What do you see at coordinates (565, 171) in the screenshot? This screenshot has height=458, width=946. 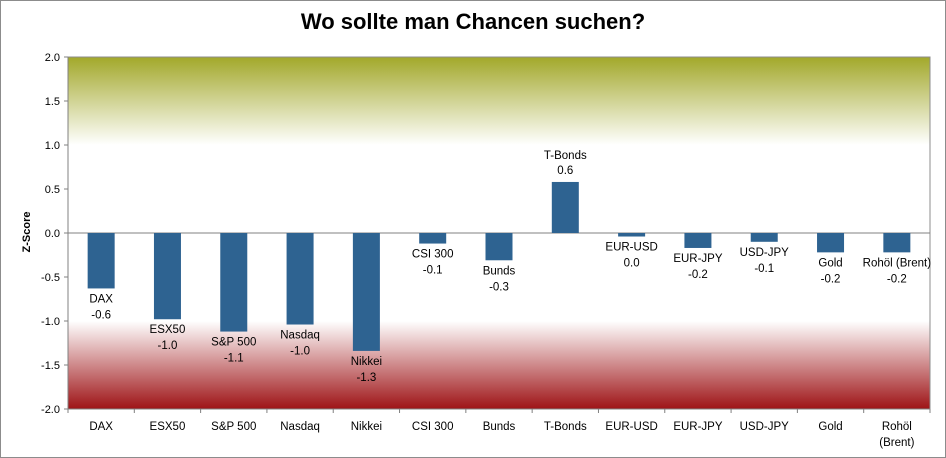 I see `data-label-value: 0.6` at bounding box center [565, 171].